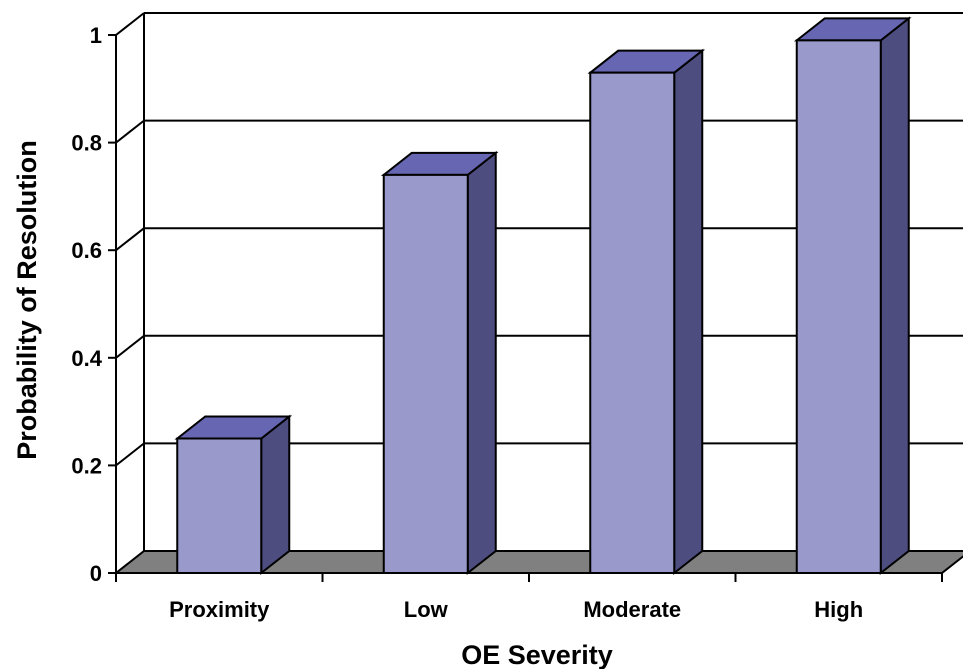  What do you see at coordinates (86, 143) in the screenshot?
I see `y-tick-label: 0.8` at bounding box center [86, 143].